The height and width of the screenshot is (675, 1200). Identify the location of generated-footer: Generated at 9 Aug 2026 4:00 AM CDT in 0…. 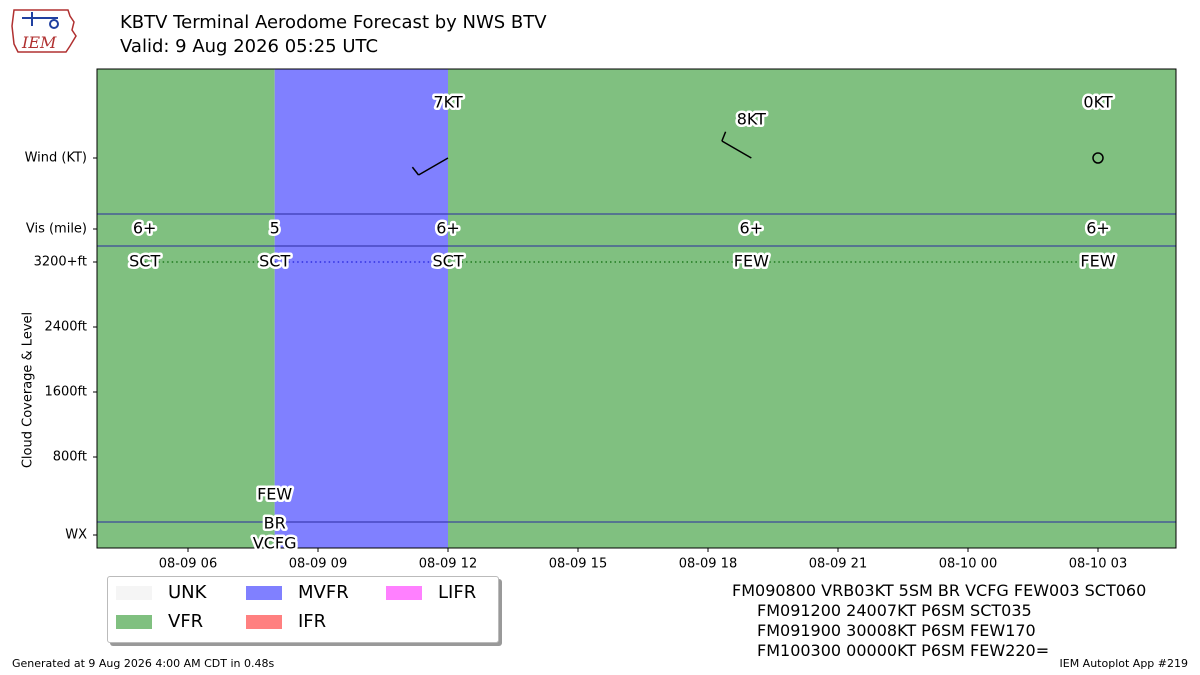
(143, 663).